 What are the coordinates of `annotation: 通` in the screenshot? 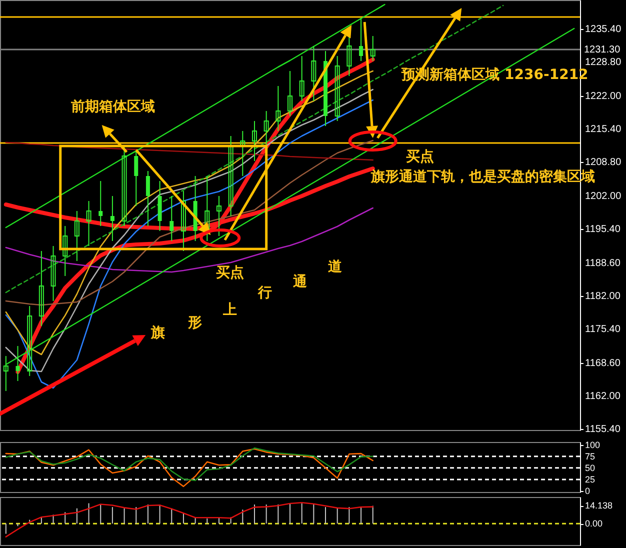 It's located at (300, 281).